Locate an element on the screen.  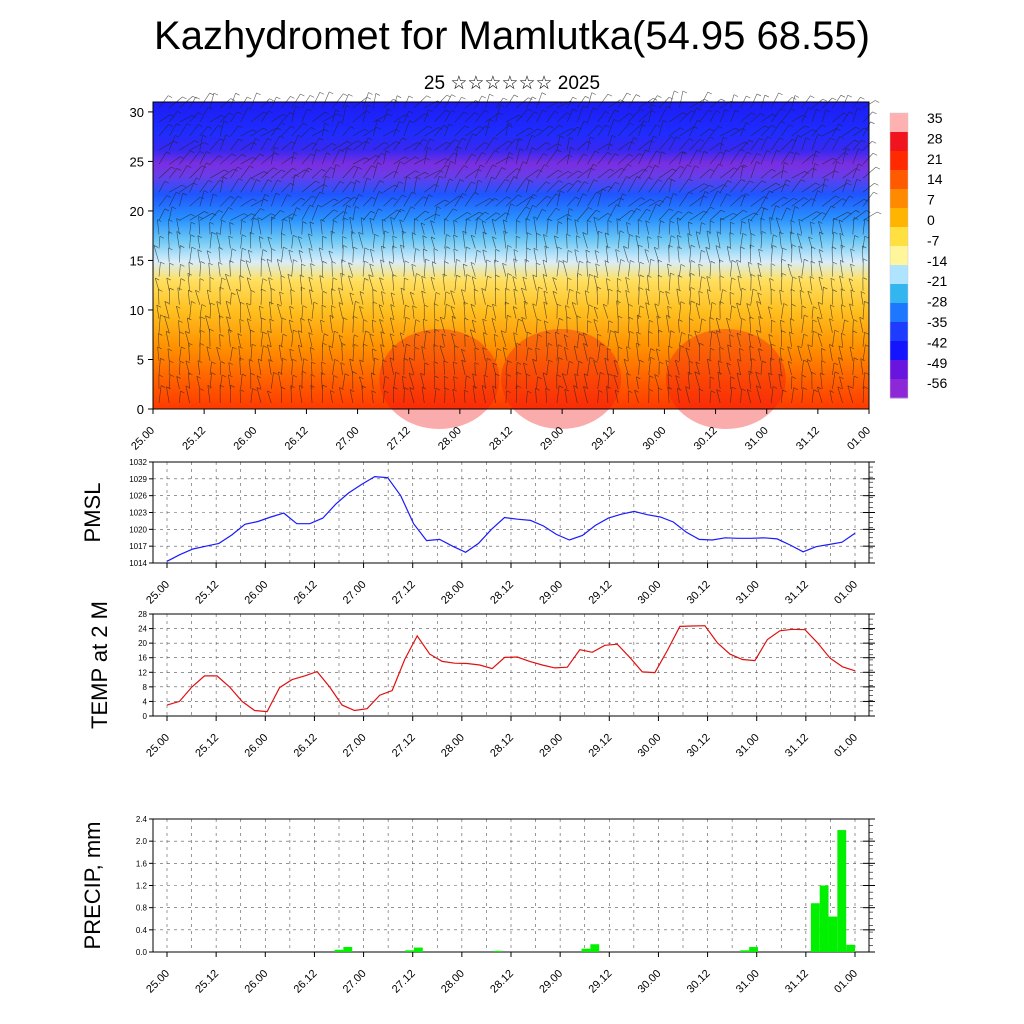
x-tick-label: 25.00 is located at coordinates (158, 746).